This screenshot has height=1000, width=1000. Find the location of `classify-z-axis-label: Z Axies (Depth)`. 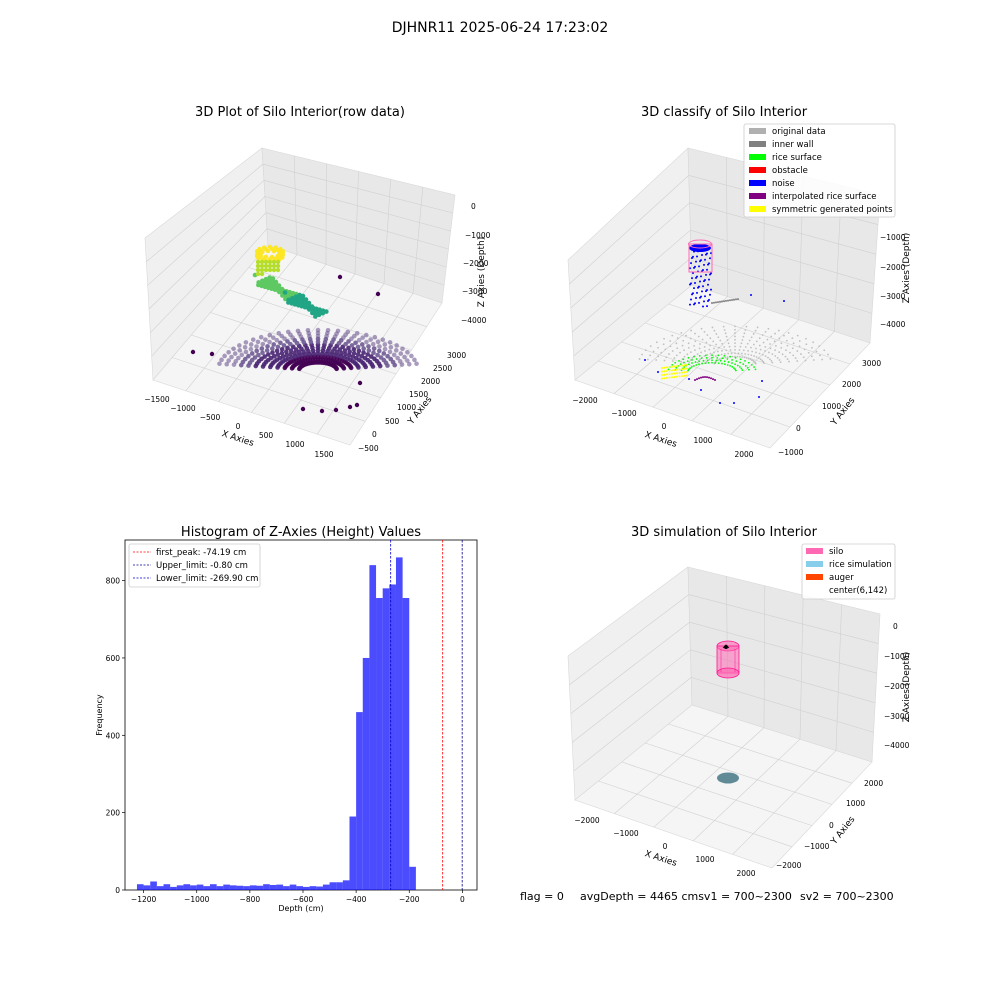

classify-z-axis-label: Z Axies (Depth) is located at coordinates (907, 268).